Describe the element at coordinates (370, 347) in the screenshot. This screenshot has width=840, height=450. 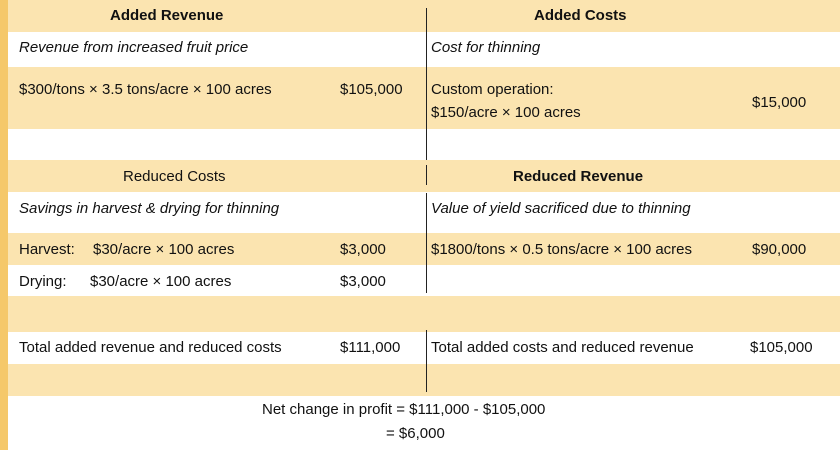
I see `left-total-value: $111,000` at that location.